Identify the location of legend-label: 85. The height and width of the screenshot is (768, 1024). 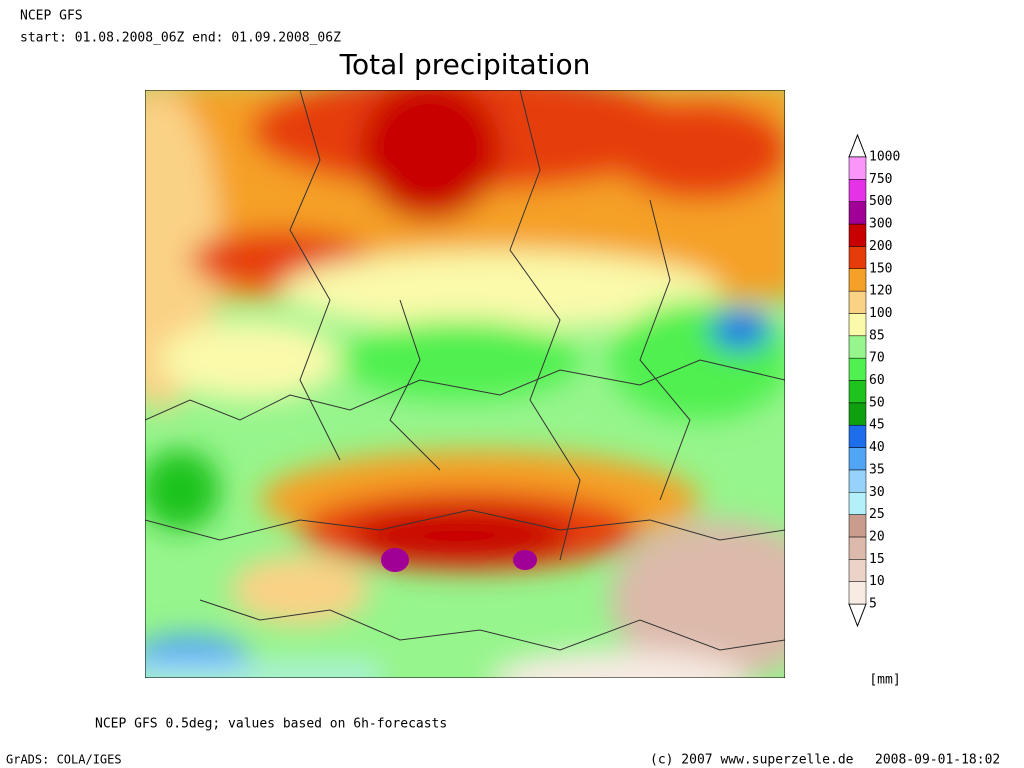
(877, 335).